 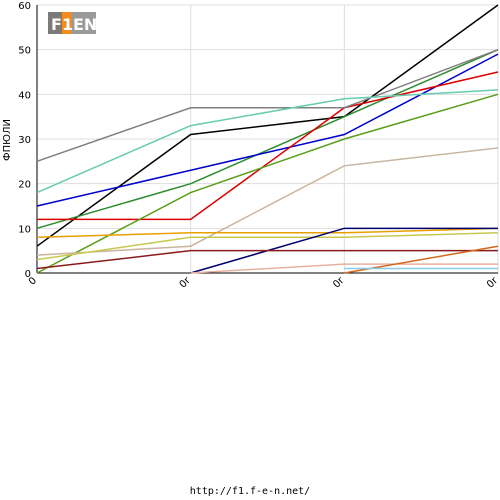 I want to click on footer-url: http://f1.f-e-n.net/, so click(x=250, y=491).